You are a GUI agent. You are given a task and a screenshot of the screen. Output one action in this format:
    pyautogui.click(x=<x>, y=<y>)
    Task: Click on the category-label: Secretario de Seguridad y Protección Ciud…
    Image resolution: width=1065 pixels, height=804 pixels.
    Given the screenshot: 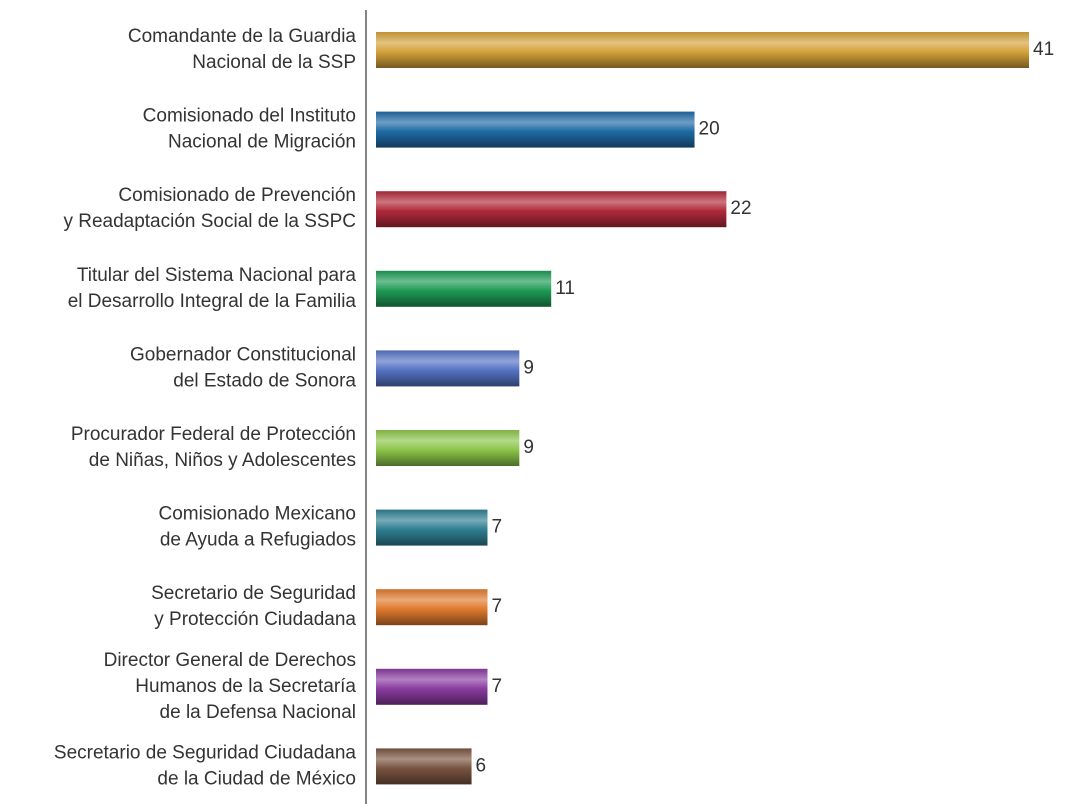 What is the action you would take?
    pyautogui.click(x=253, y=606)
    